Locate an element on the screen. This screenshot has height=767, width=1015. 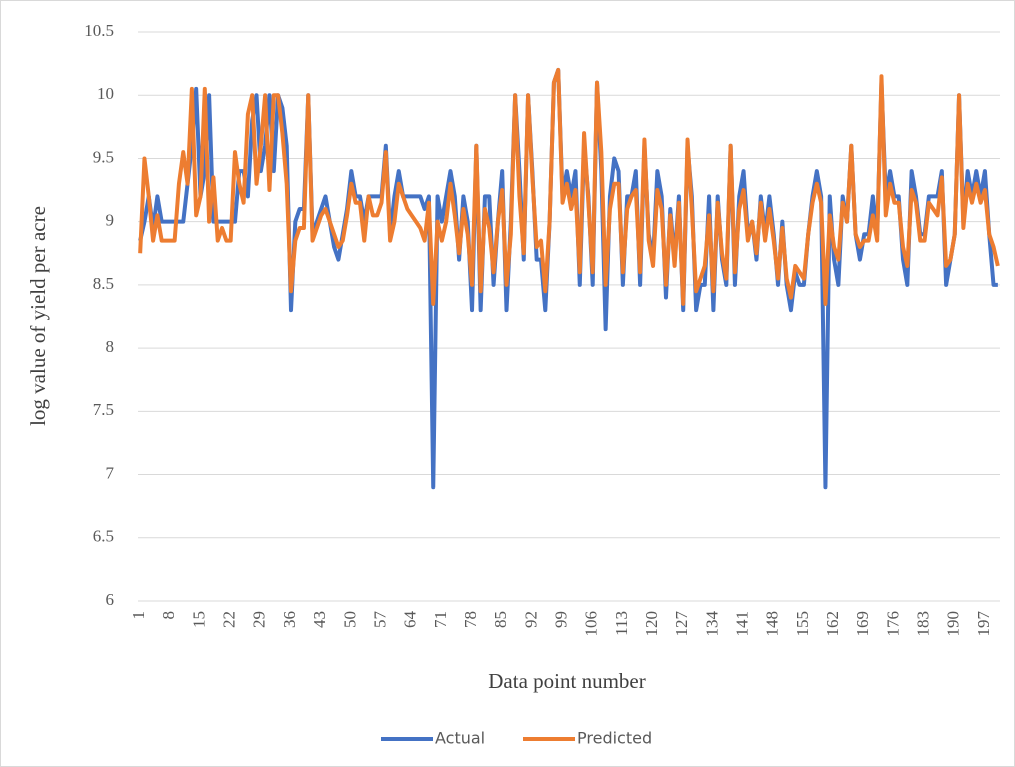
x-tick-label: 120 is located at coordinates (651, 624).